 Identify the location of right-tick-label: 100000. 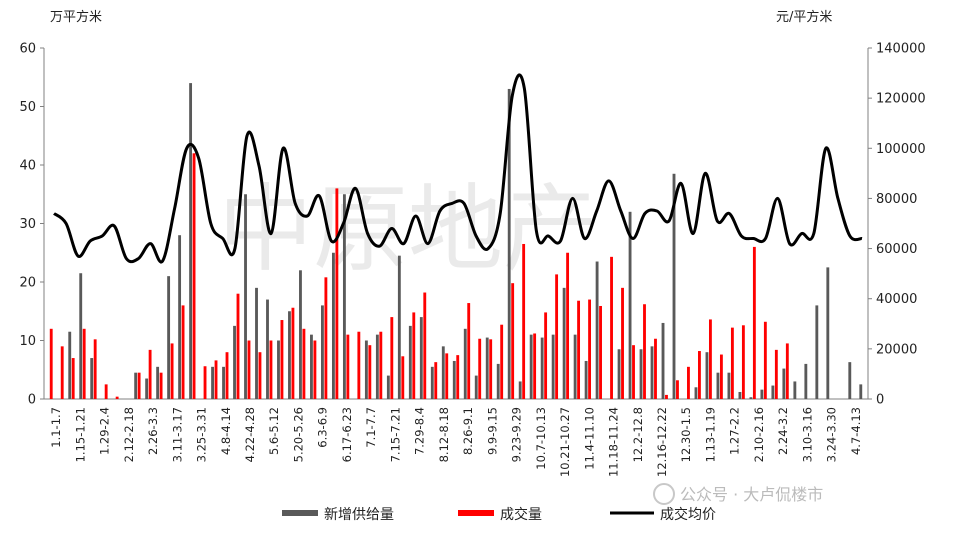
(901, 149).